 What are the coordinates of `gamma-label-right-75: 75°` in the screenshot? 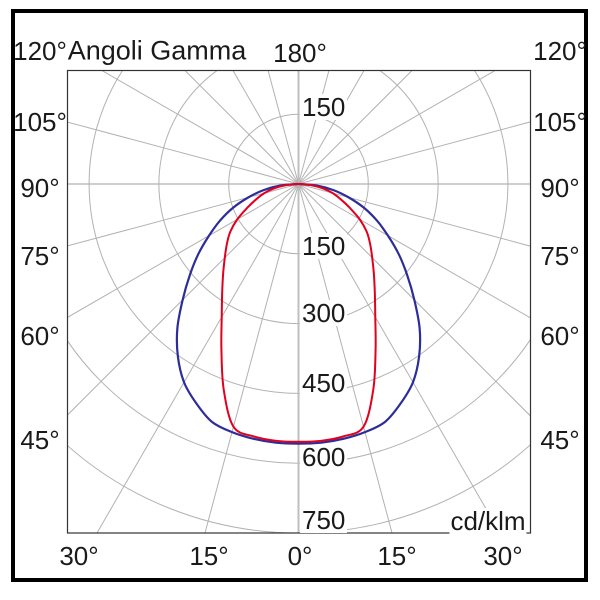 It's located at (560, 256).